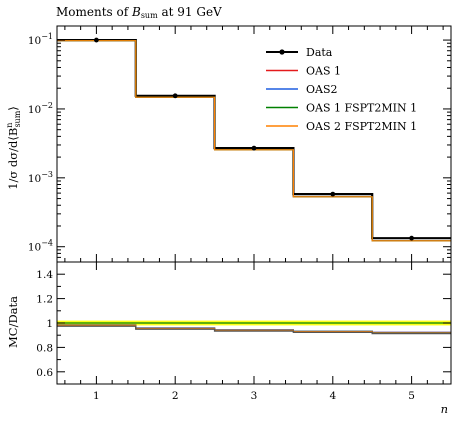 This screenshot has width=467, height=421. Describe the element at coordinates (254, 396) in the screenshot. I see `x-tick-label: 3` at that location.